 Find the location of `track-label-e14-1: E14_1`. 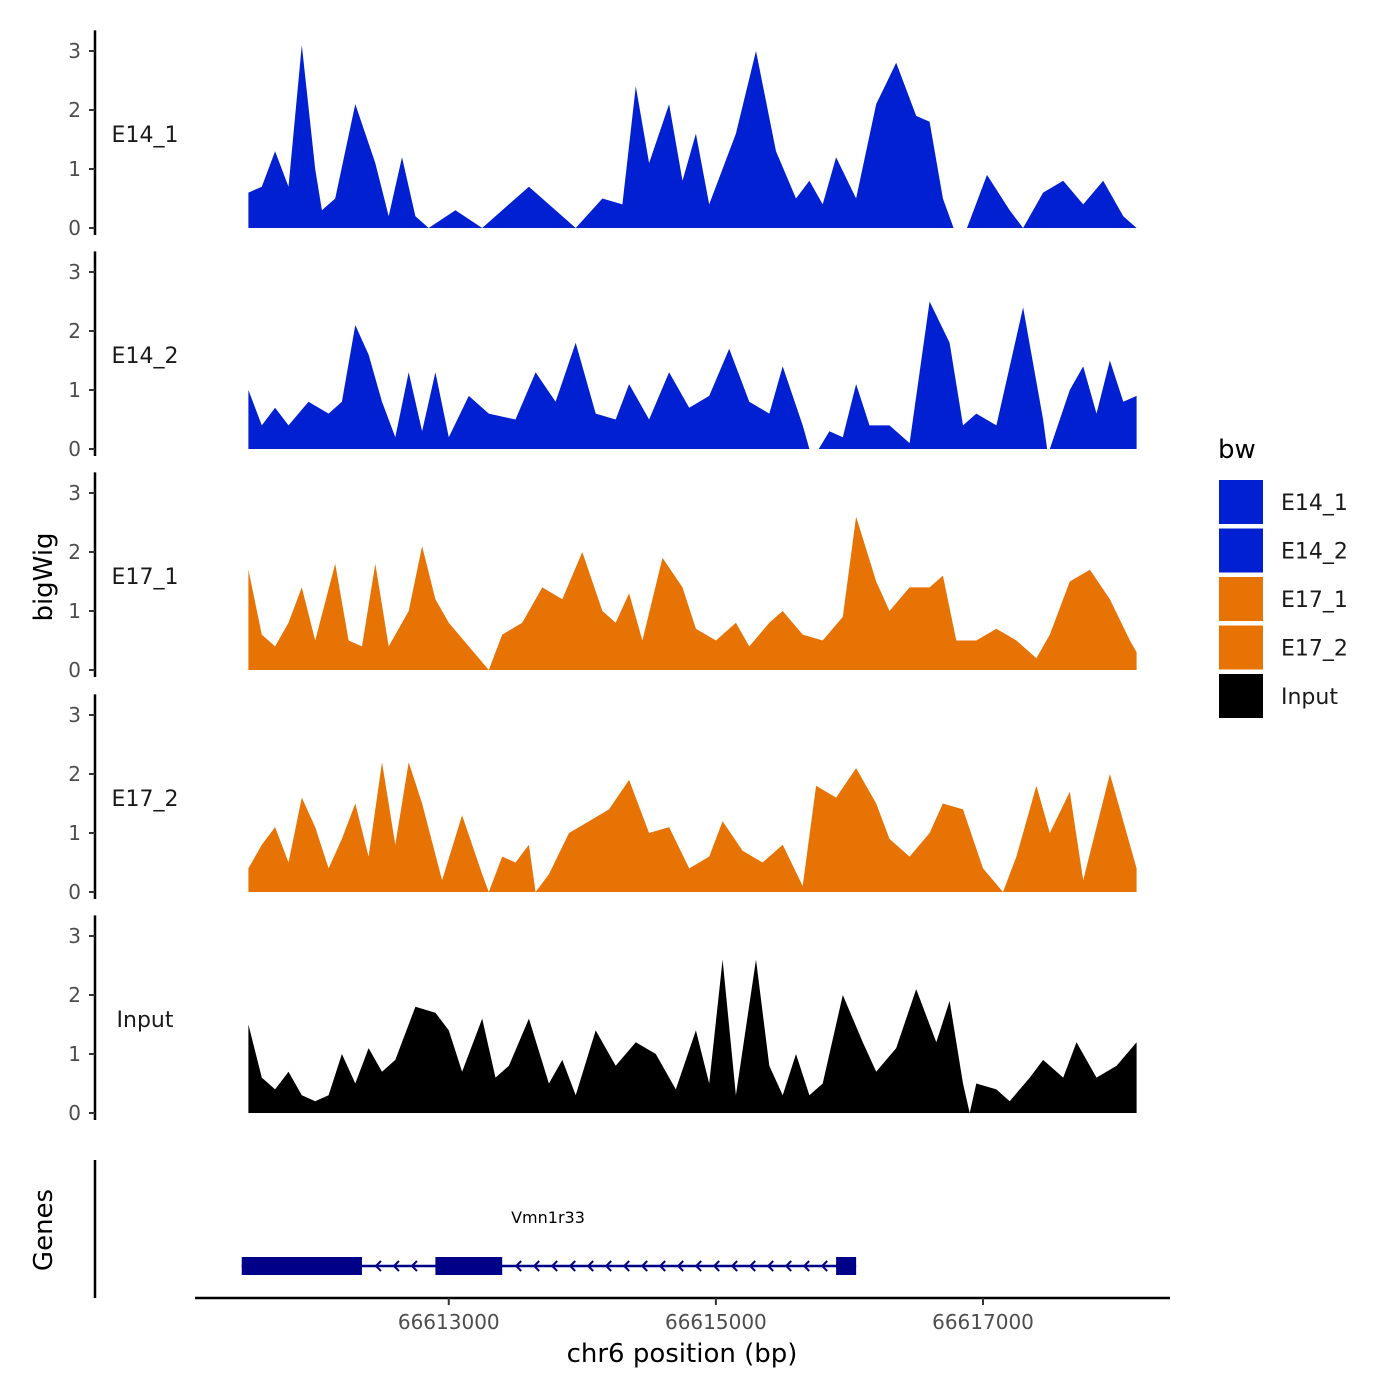

track-label-e14-1: E14_1 is located at coordinates (145, 135).